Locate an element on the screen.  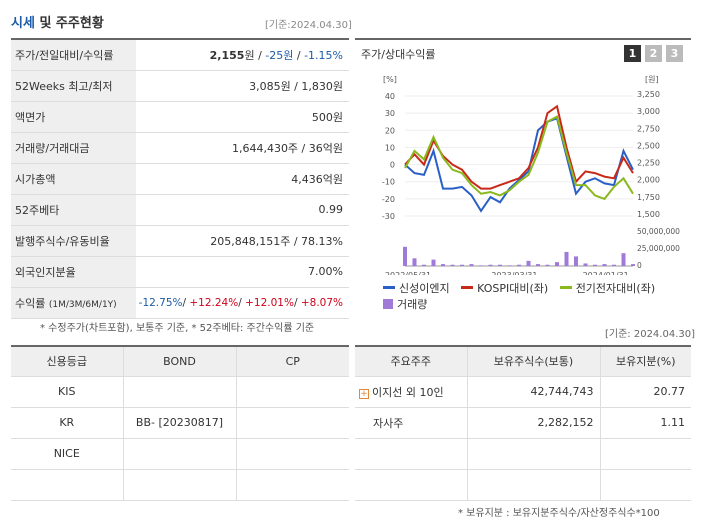
table-row: + 이지선 외 10인 42,744,743 20.77 is located at coordinates (523, 392).